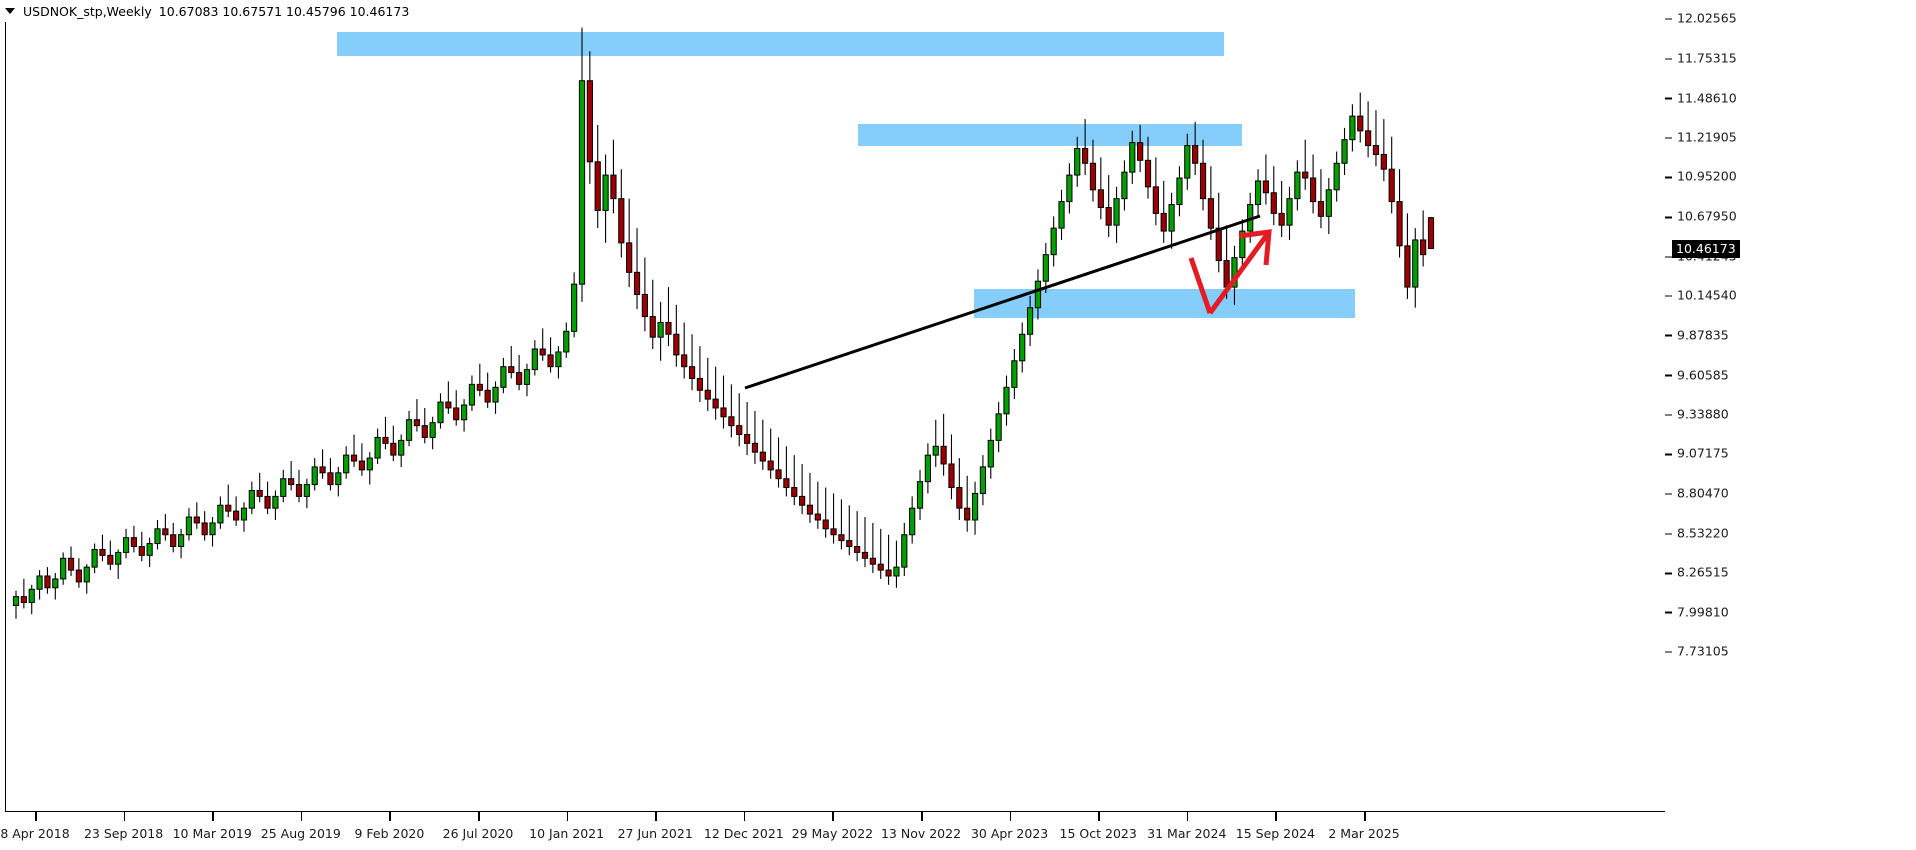 This screenshot has width=1916, height=850. I want to click on symbol-period-label: USDNOK_stp,Weekly, so click(87, 11).